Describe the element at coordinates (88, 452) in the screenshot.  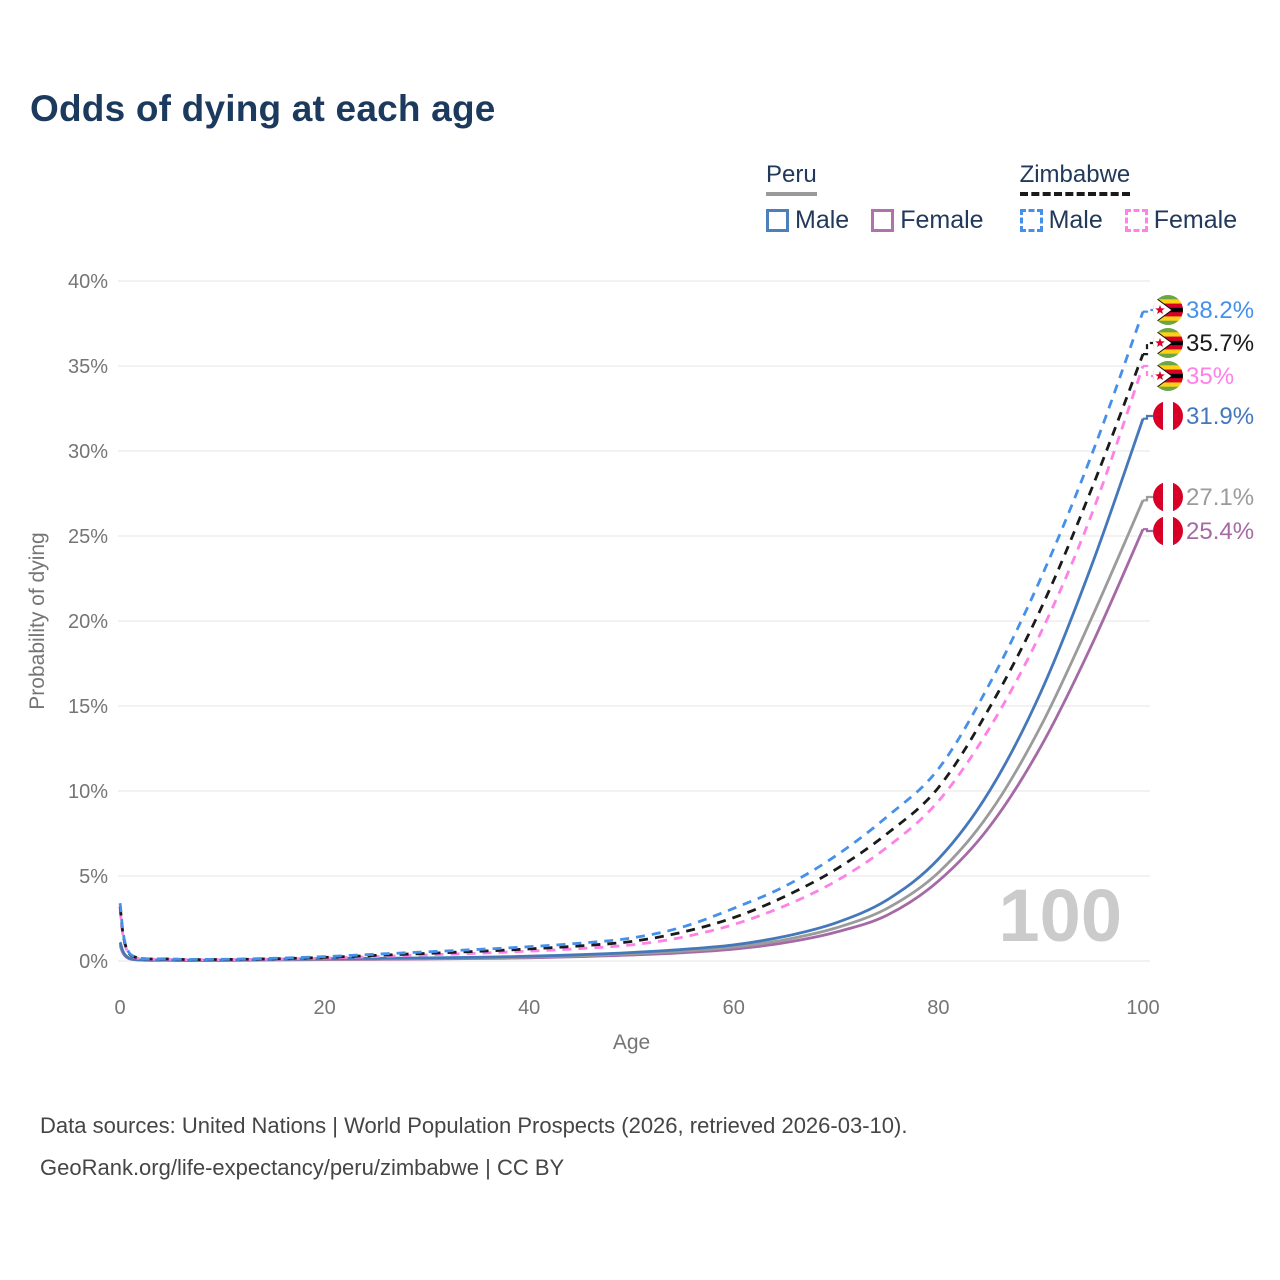
I see `y-tick-label: 30%` at that location.